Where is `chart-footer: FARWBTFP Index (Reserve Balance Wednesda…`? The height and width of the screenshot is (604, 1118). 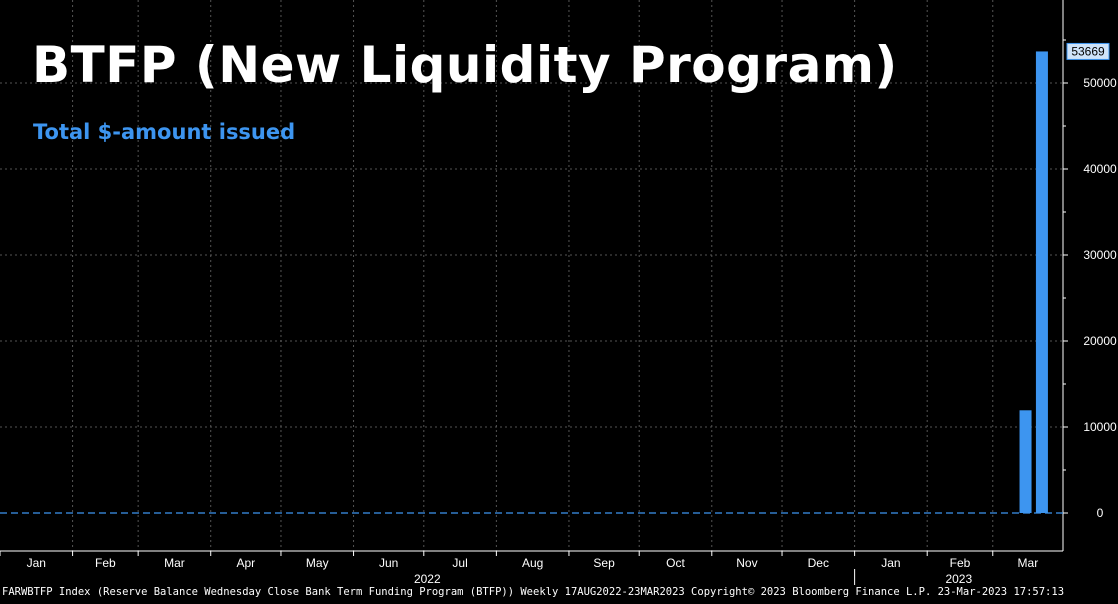
chart-footer: FARWBTFP Index (Reserve Balance Wednesda… is located at coordinates (533, 592).